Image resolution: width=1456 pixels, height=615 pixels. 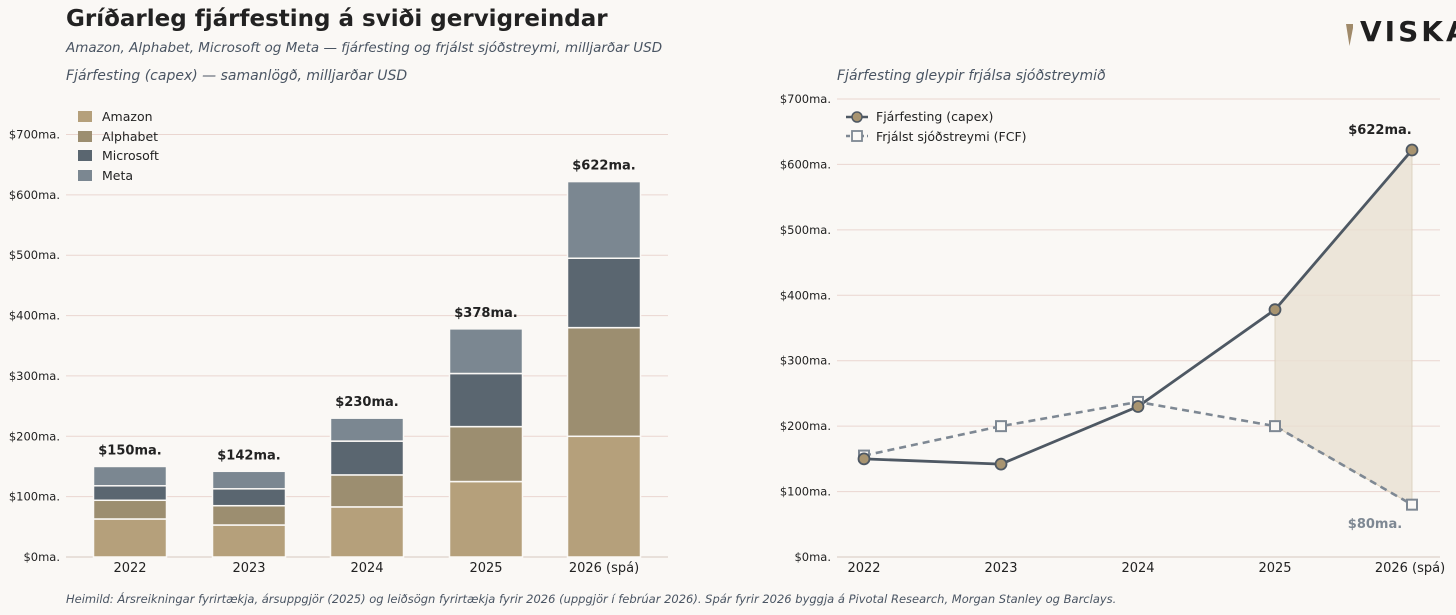 I want to click on legend-item-amazon: Amazon, so click(x=118, y=117).